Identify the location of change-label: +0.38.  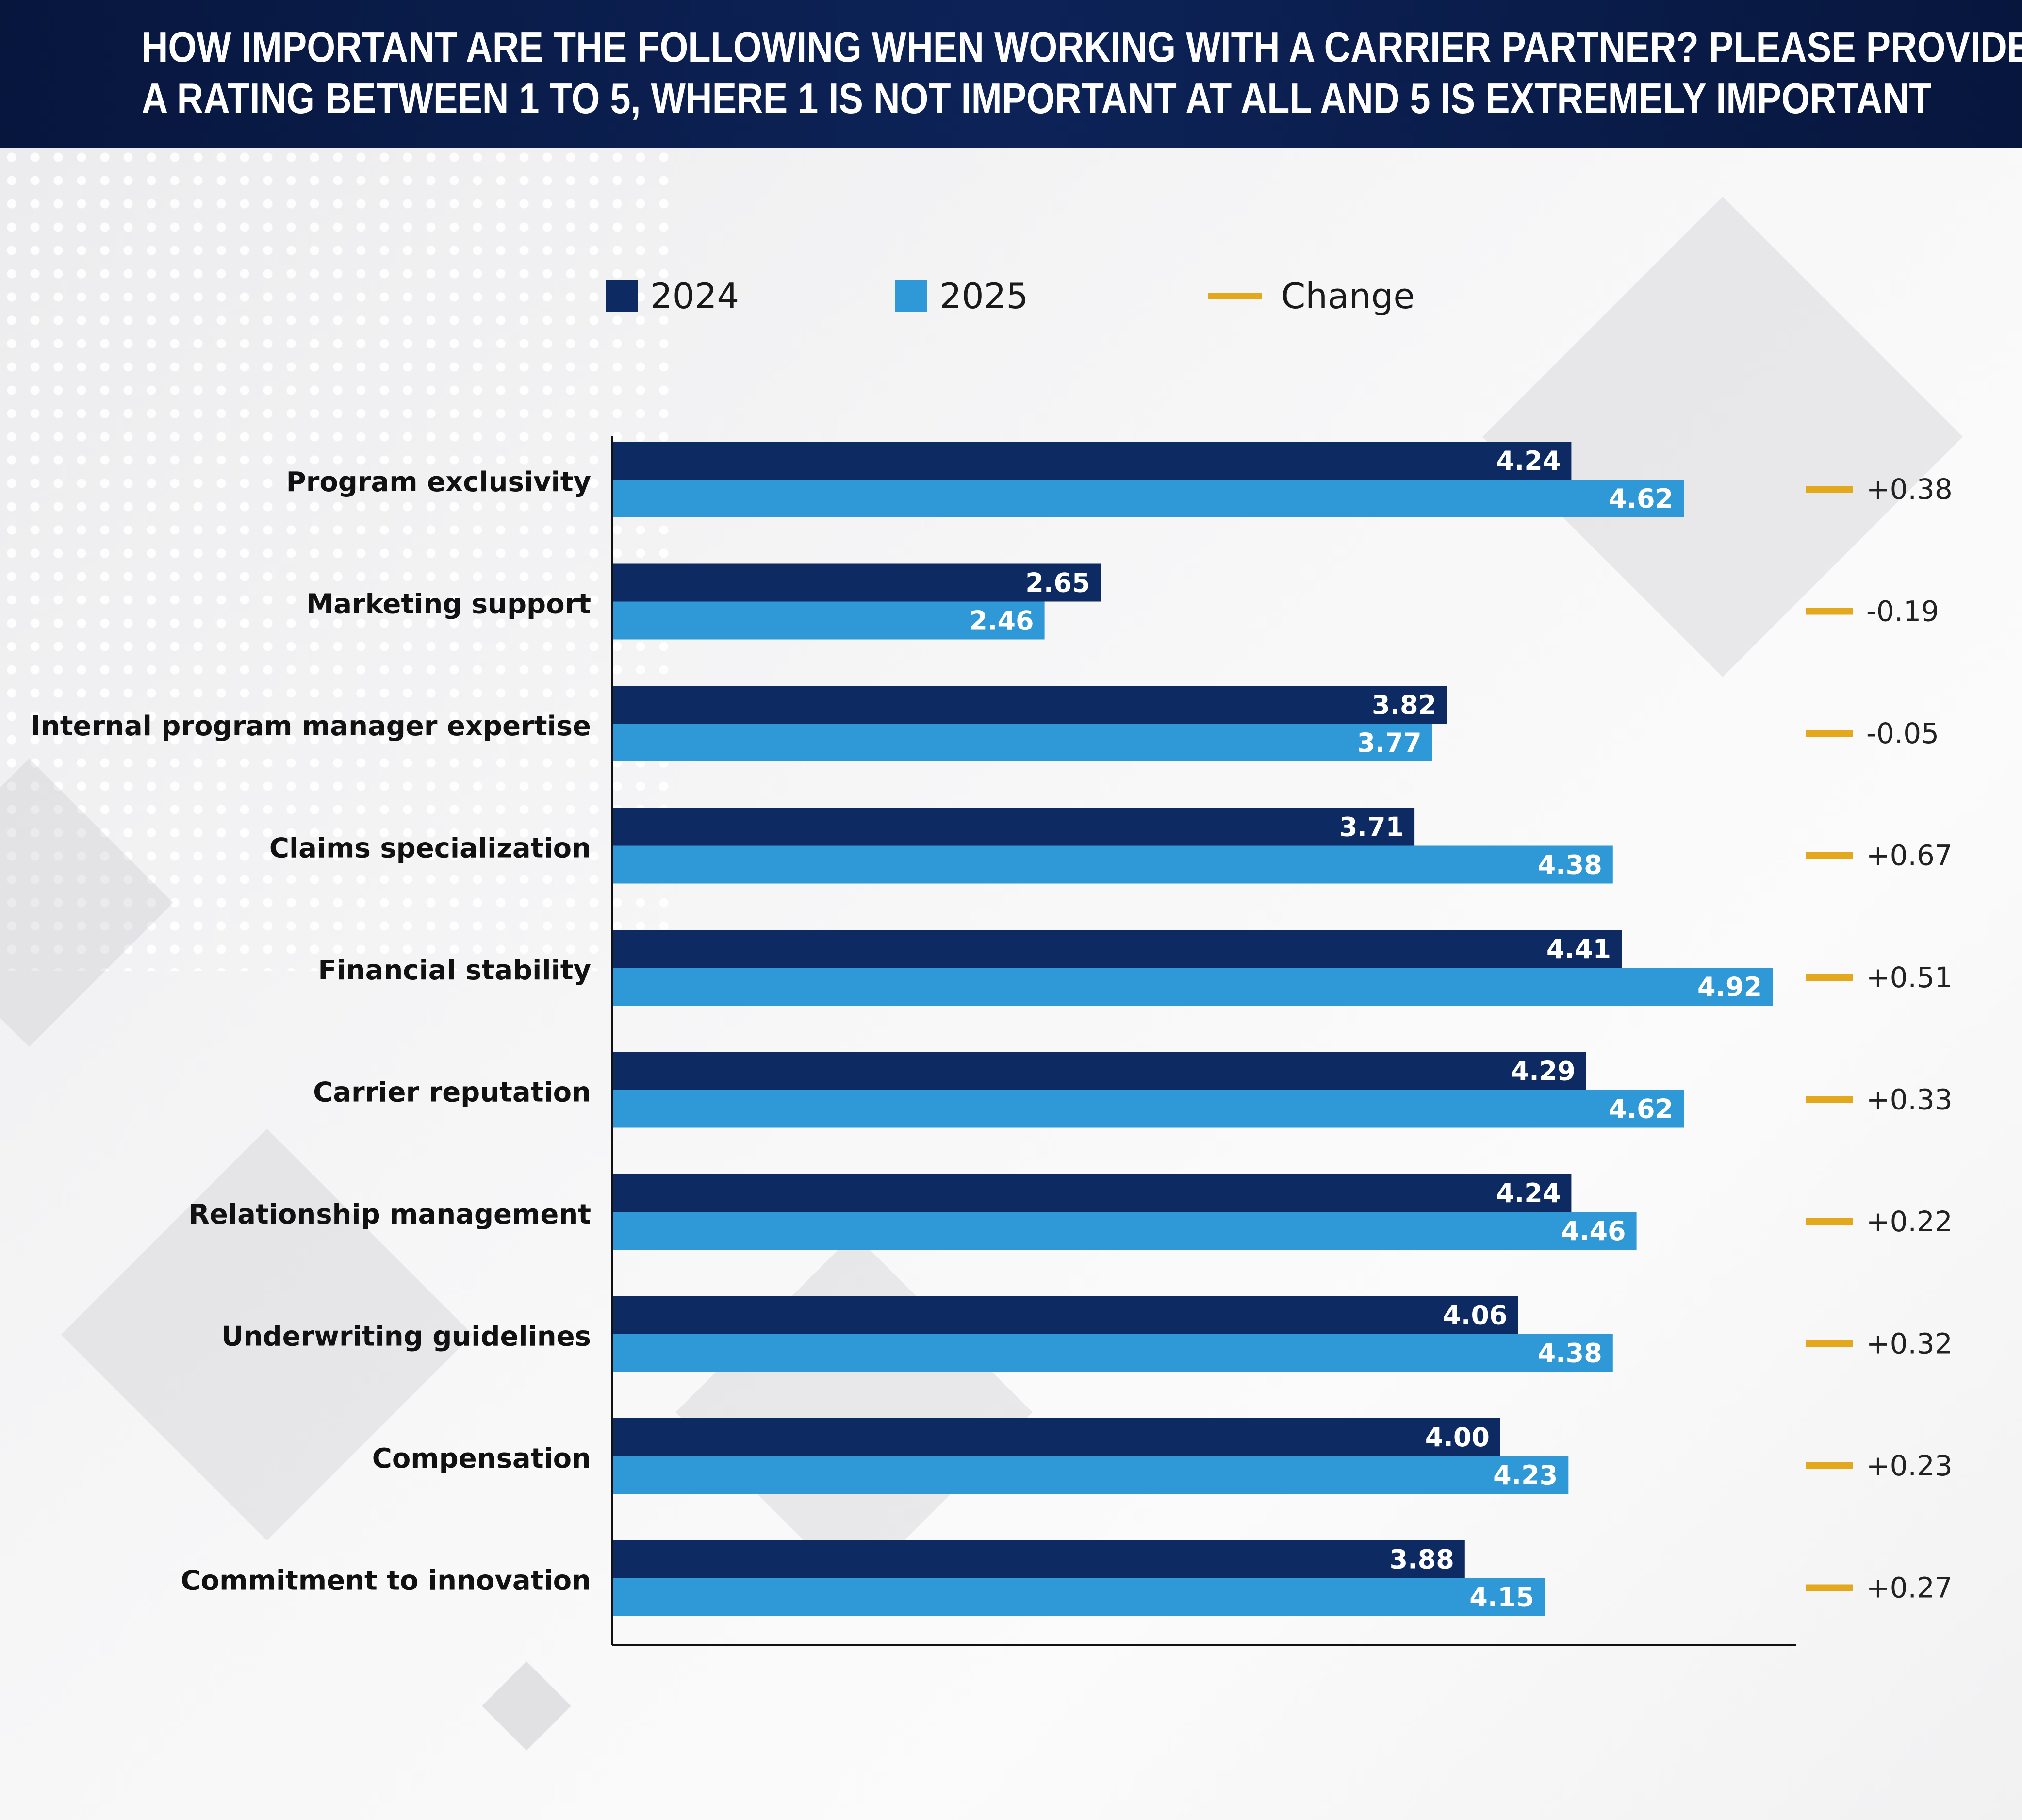
(1909, 489).